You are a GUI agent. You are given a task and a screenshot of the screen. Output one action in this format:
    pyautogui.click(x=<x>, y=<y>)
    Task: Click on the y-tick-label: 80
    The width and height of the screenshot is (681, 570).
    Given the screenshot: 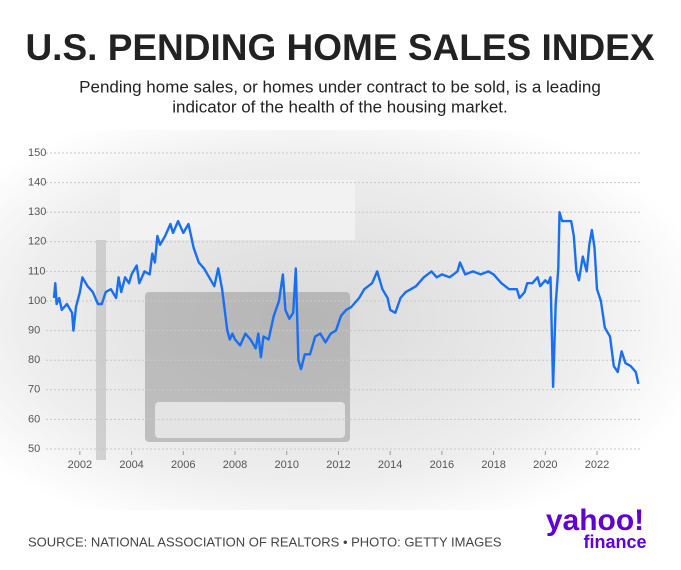 What is the action you would take?
    pyautogui.click(x=34, y=360)
    